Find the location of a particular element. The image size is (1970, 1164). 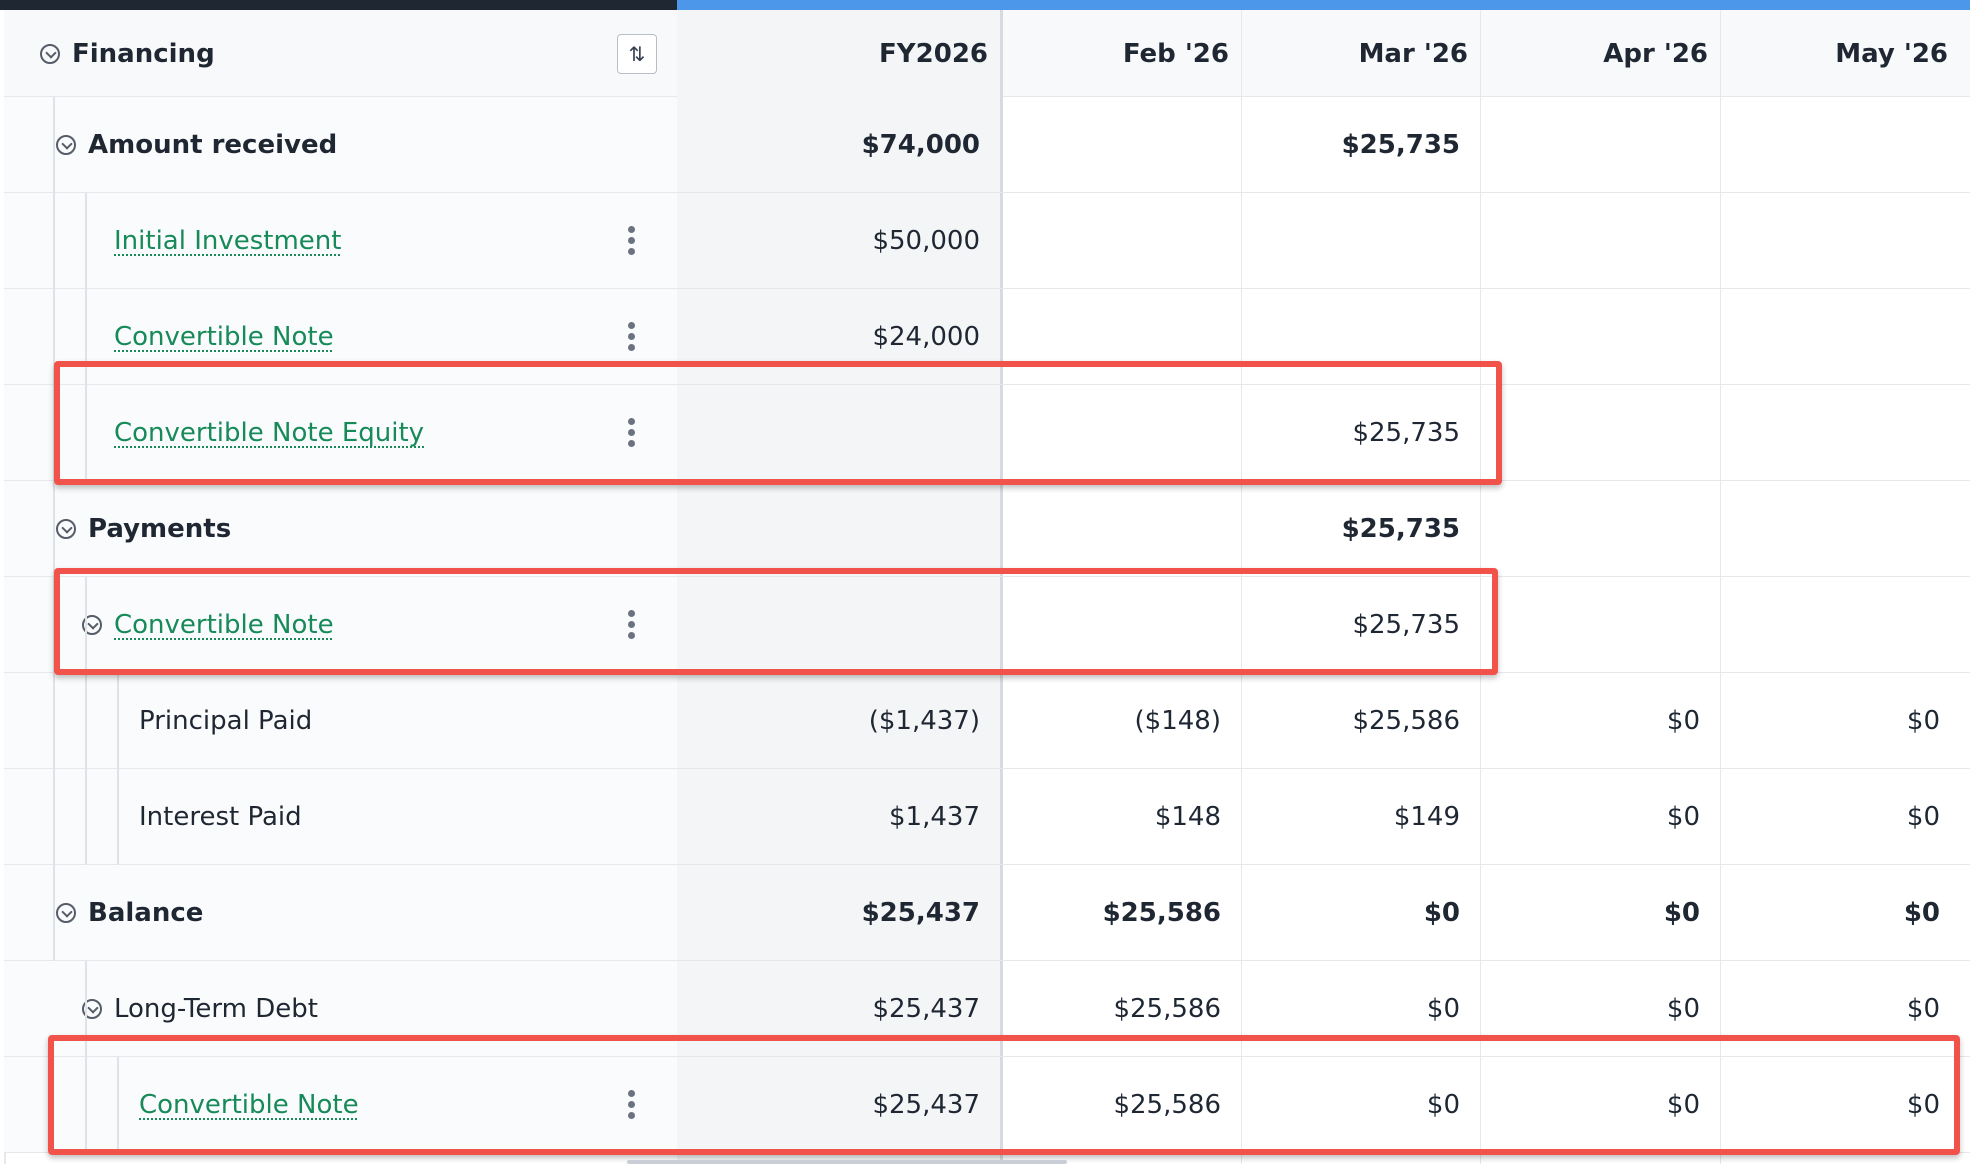

row-label: Payments is located at coordinates (143, 529).